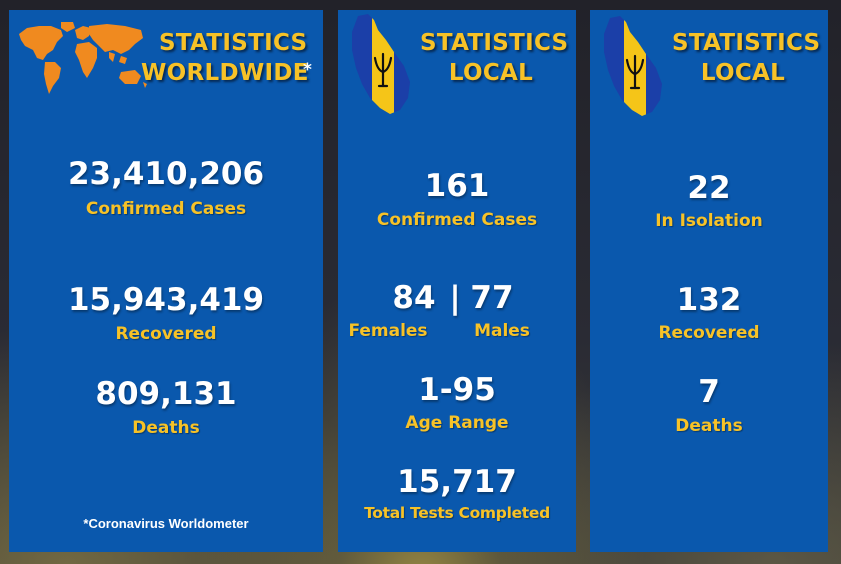 This screenshot has width=841, height=564. I want to click on local1-tests-label: Total Tests Completed, so click(457, 513).